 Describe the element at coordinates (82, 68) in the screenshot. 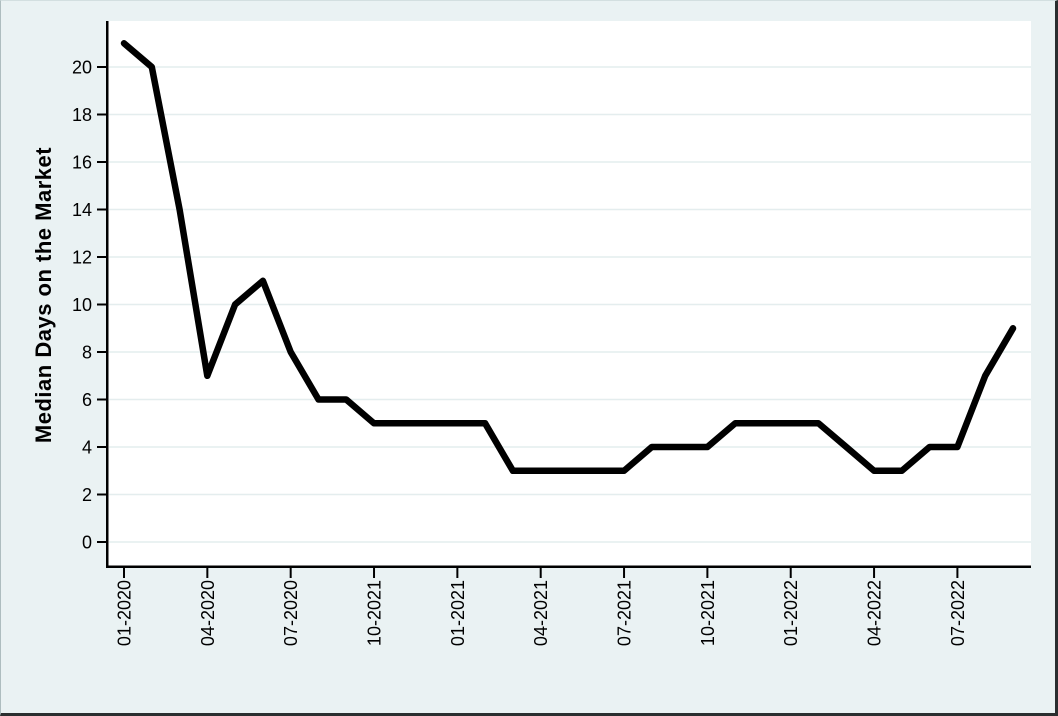

I see `y-tick-label: 20` at that location.